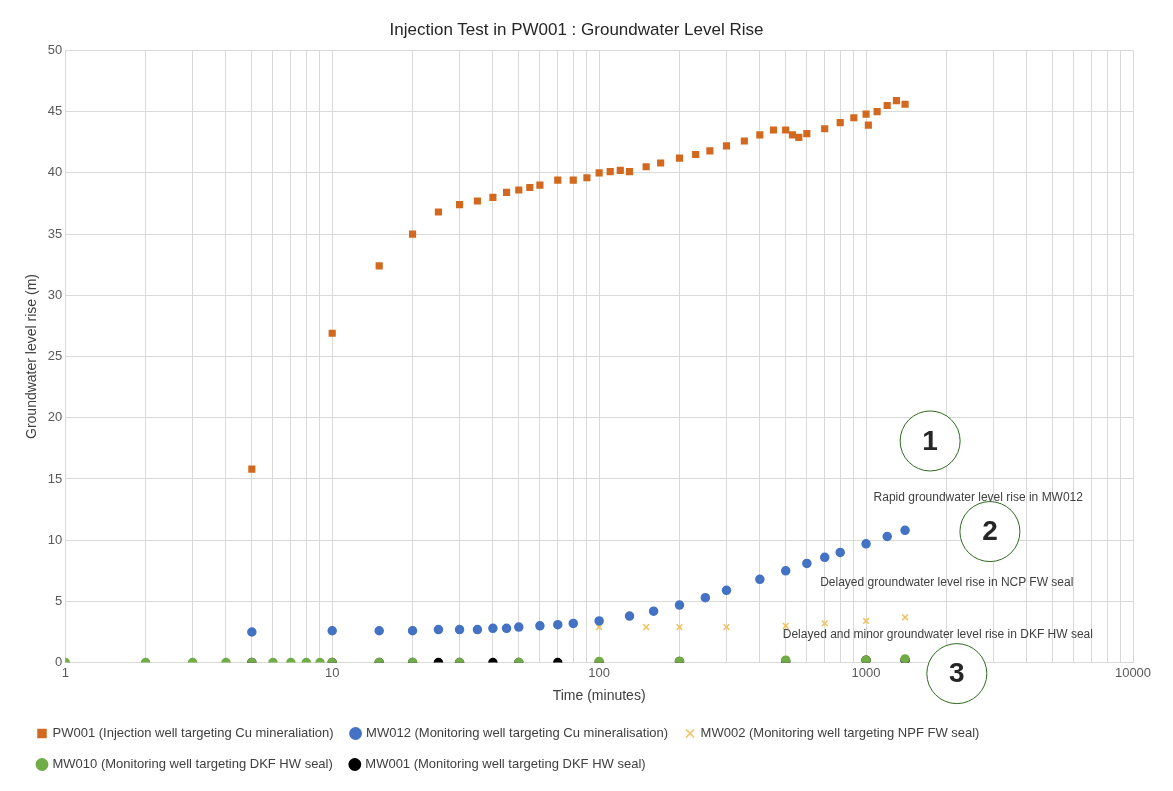 The height and width of the screenshot is (791, 1173). Describe the element at coordinates (947, 582) in the screenshot. I see `annotation: Delayed groundwater level rise in NCP FW seal` at that location.